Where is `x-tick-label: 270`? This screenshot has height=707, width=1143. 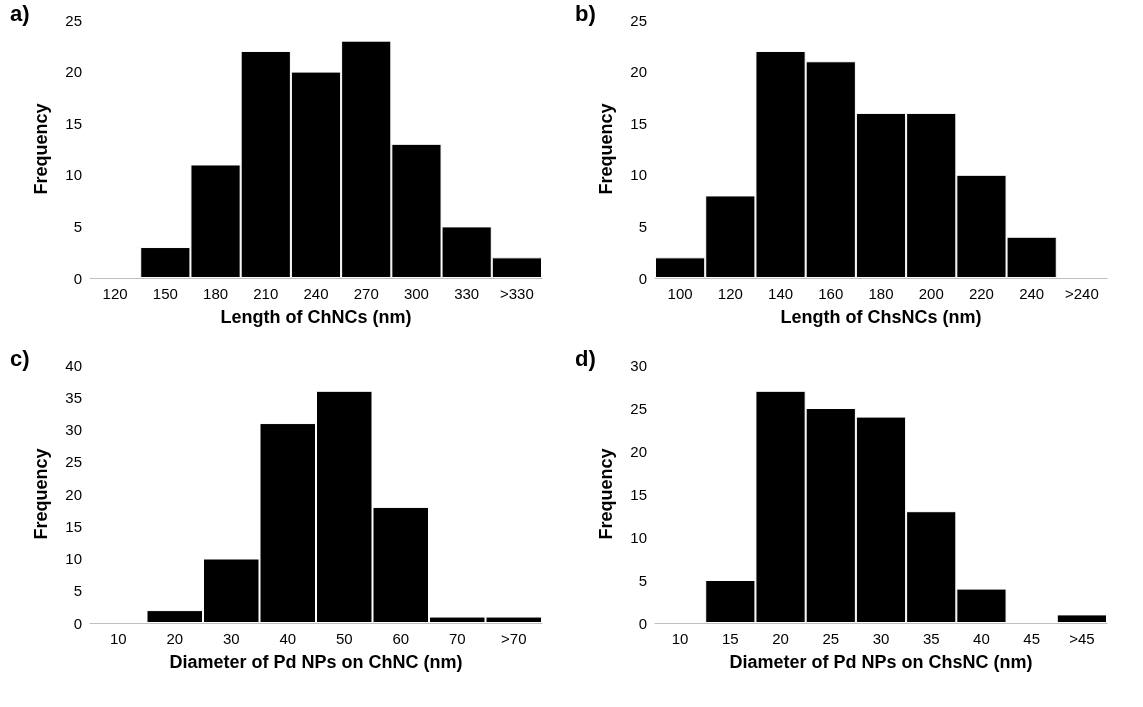
x-tick-label: 270 is located at coordinates (366, 293).